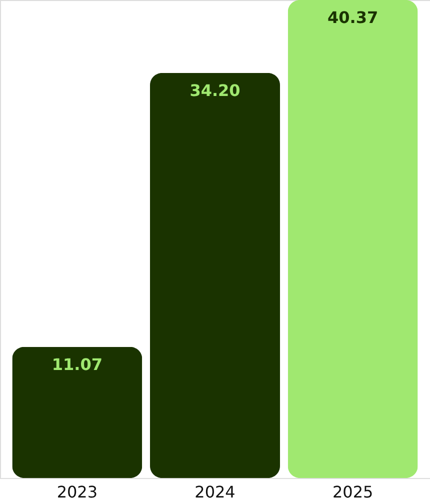 This screenshot has height=500, width=430. Describe the element at coordinates (215, 90) in the screenshot. I see `data-label: 34.20` at that location.